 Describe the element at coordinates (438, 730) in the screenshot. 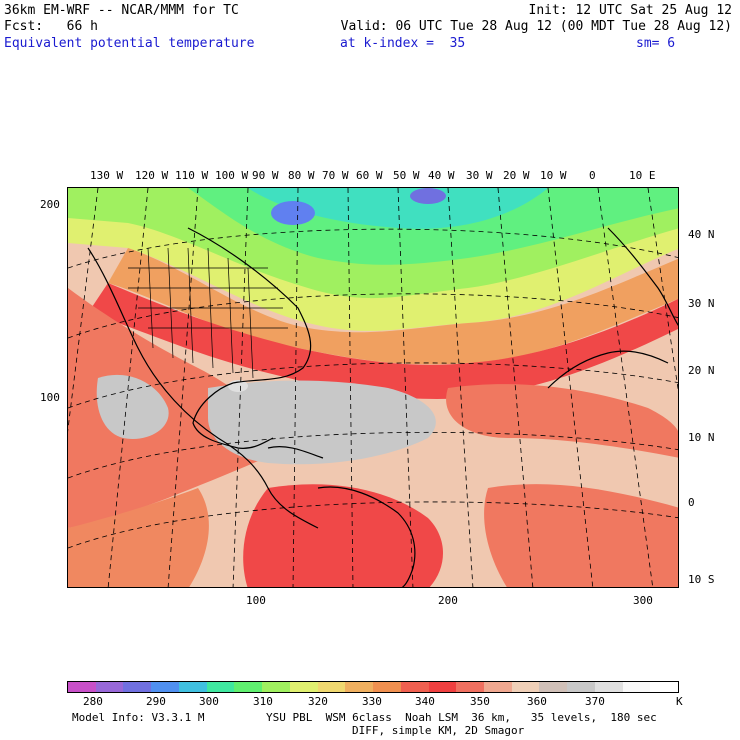

I see `diffusion-info: DIFF, simple KM, 2D Smagor` at that location.